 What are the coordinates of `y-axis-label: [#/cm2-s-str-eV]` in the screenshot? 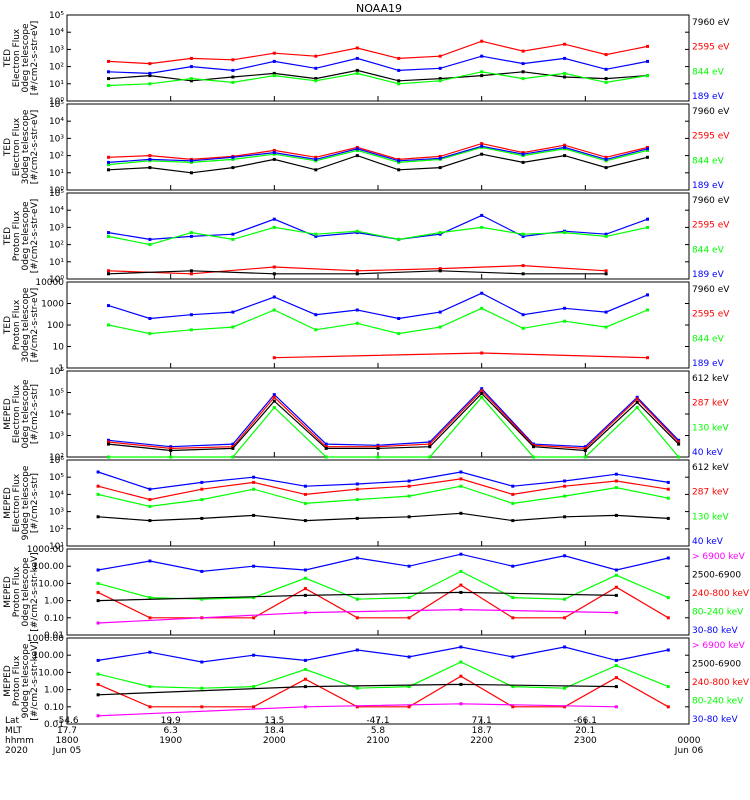 It's located at (35, 325).